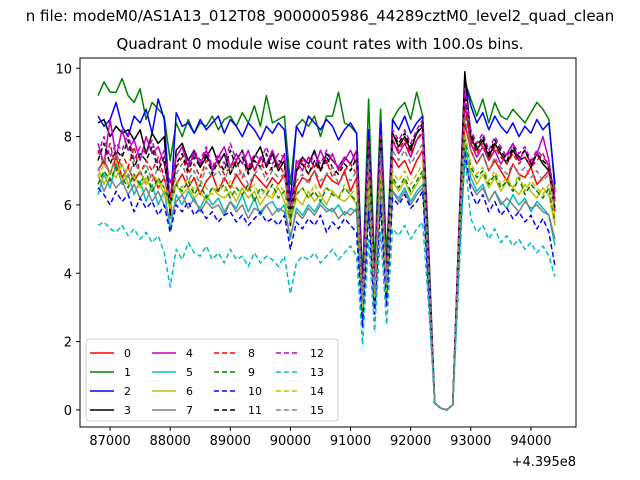 This screenshot has width=640, height=480. Describe the element at coordinates (317, 372) in the screenshot. I see `legend-label-13: 13` at that location.